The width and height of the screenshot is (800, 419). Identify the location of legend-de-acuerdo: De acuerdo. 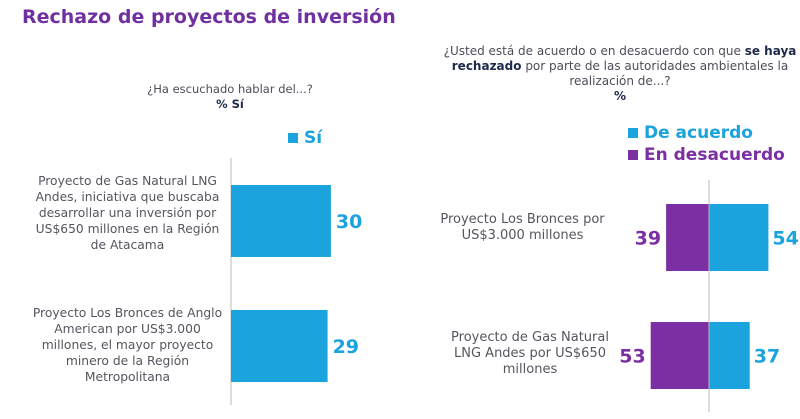
(690, 133).